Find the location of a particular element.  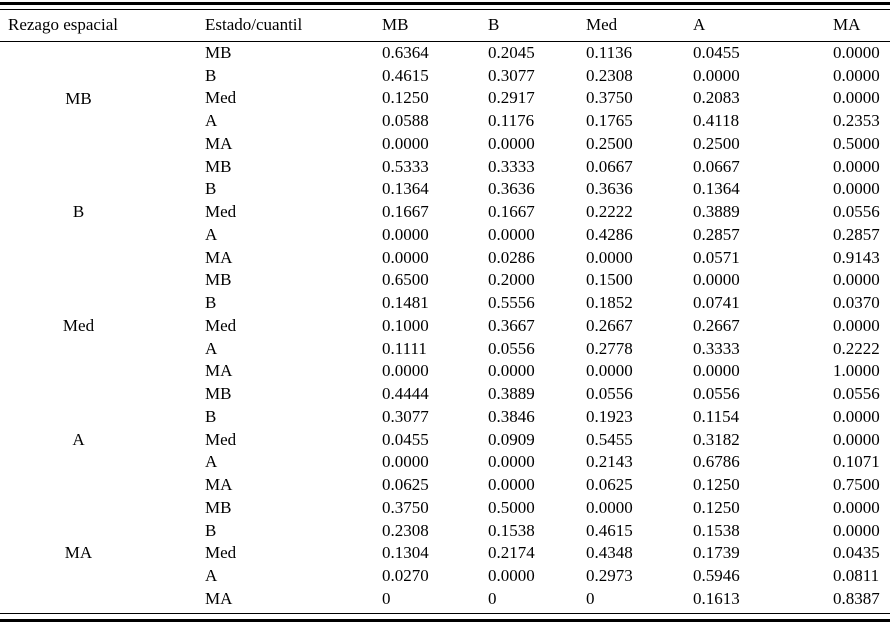

value-cell: 0.9143 is located at coordinates (856, 257).